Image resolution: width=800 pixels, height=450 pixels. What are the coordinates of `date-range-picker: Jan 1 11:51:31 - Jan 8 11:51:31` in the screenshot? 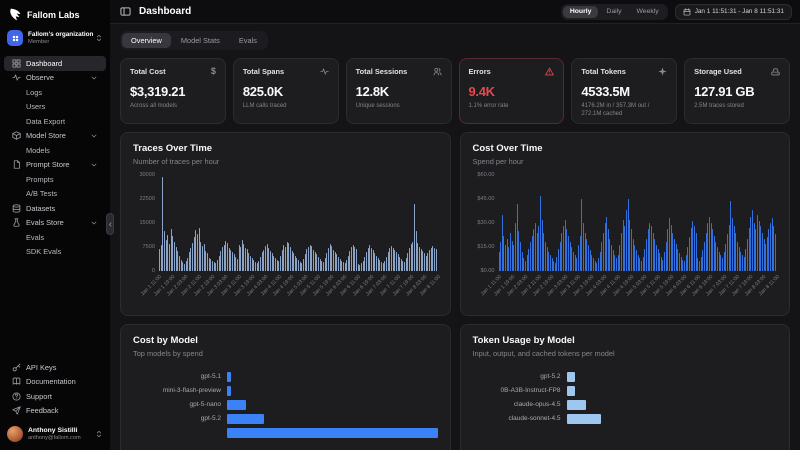 It's located at (733, 11).